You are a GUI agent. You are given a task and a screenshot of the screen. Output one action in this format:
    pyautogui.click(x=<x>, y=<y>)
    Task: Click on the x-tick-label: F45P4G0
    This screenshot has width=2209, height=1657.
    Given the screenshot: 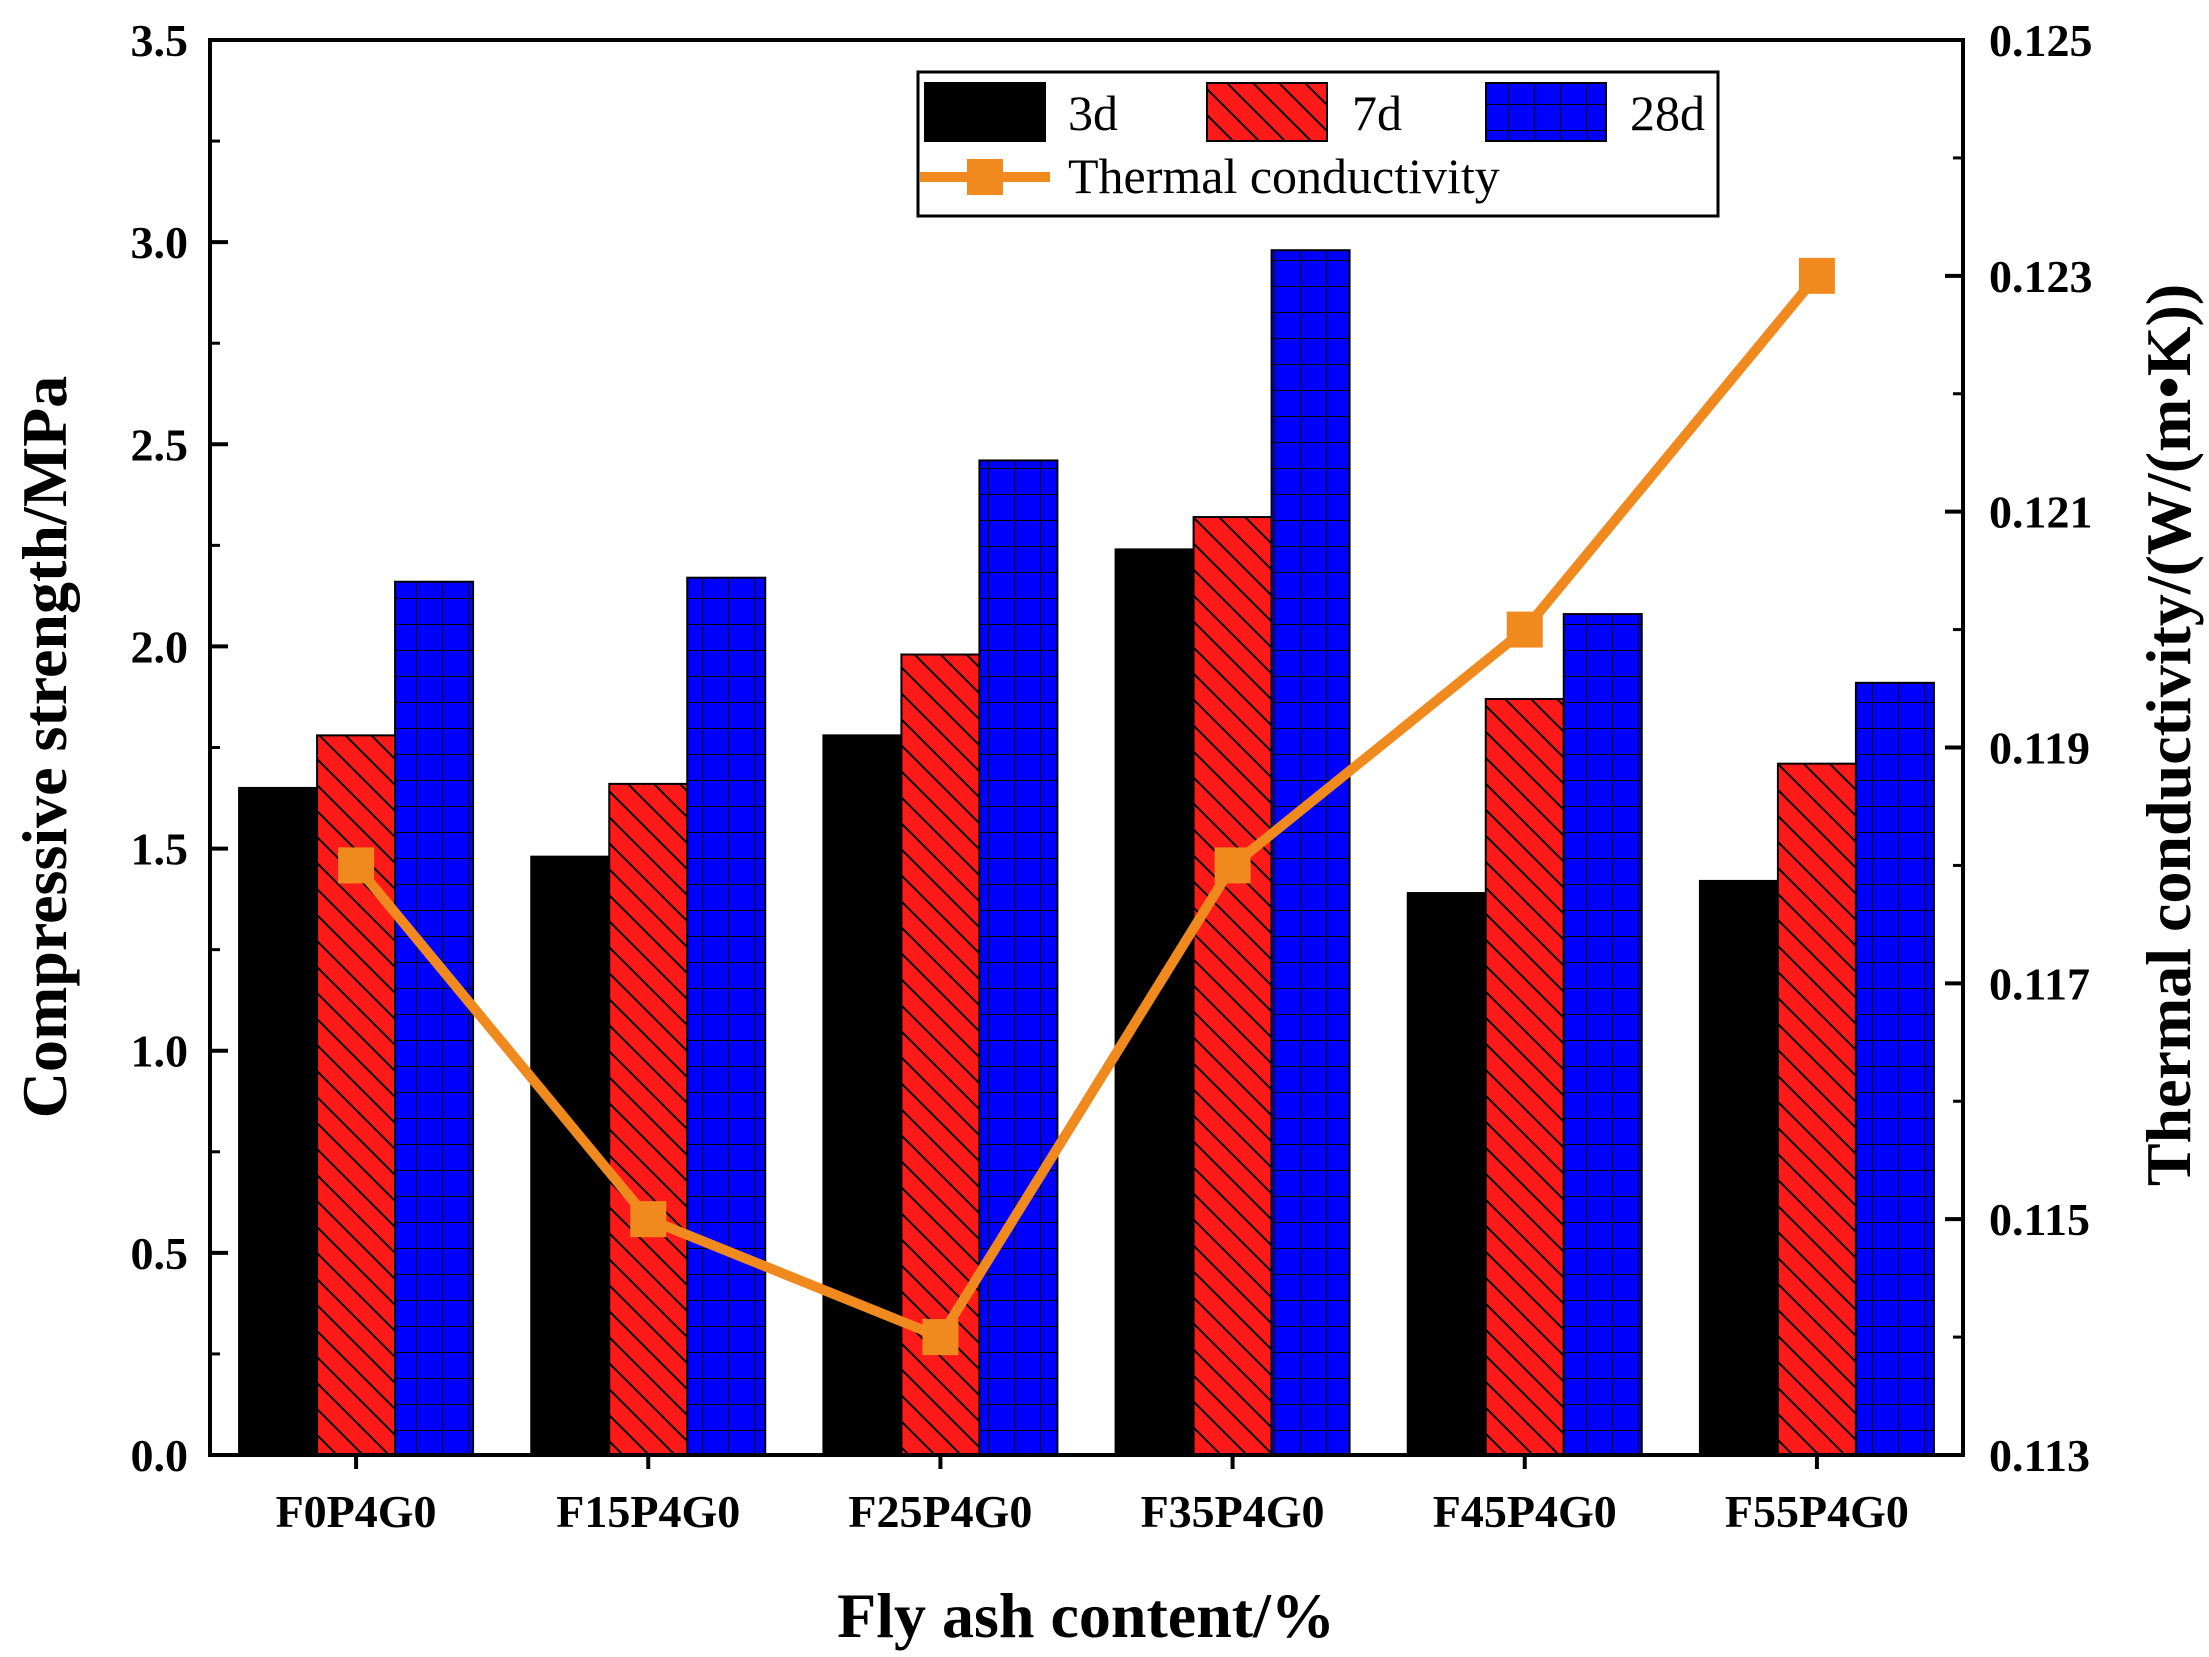 What is the action you would take?
    pyautogui.click(x=1525, y=1511)
    